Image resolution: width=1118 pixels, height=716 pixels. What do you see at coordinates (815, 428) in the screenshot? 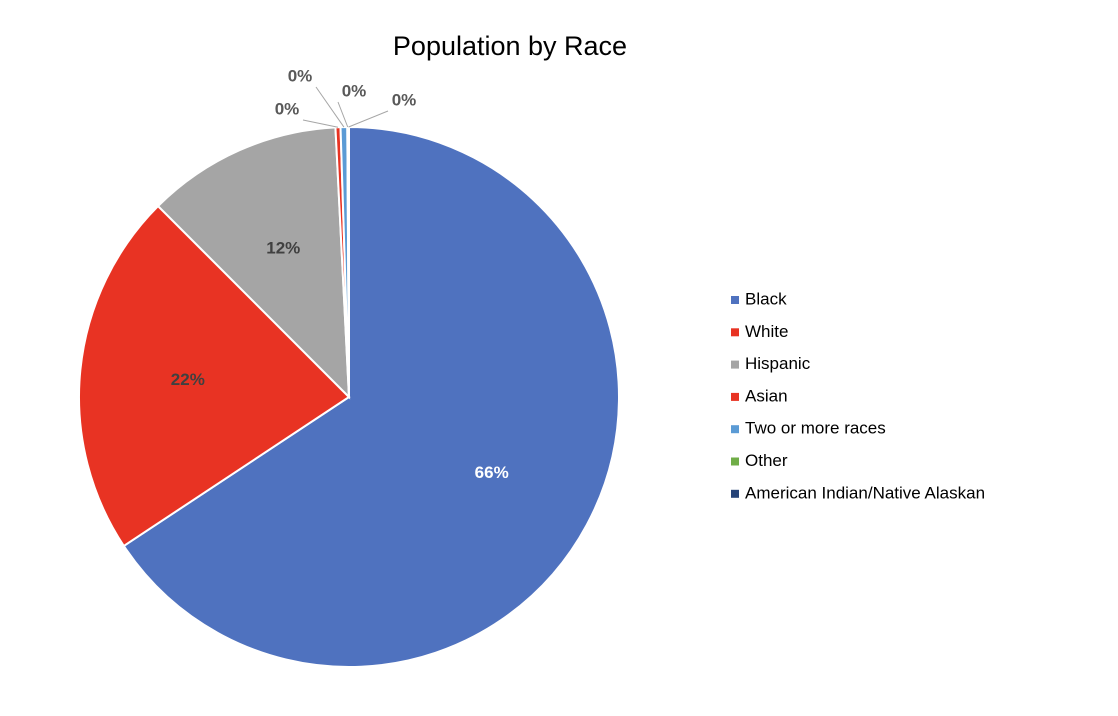
I see `legend-label: Two or more races` at bounding box center [815, 428].